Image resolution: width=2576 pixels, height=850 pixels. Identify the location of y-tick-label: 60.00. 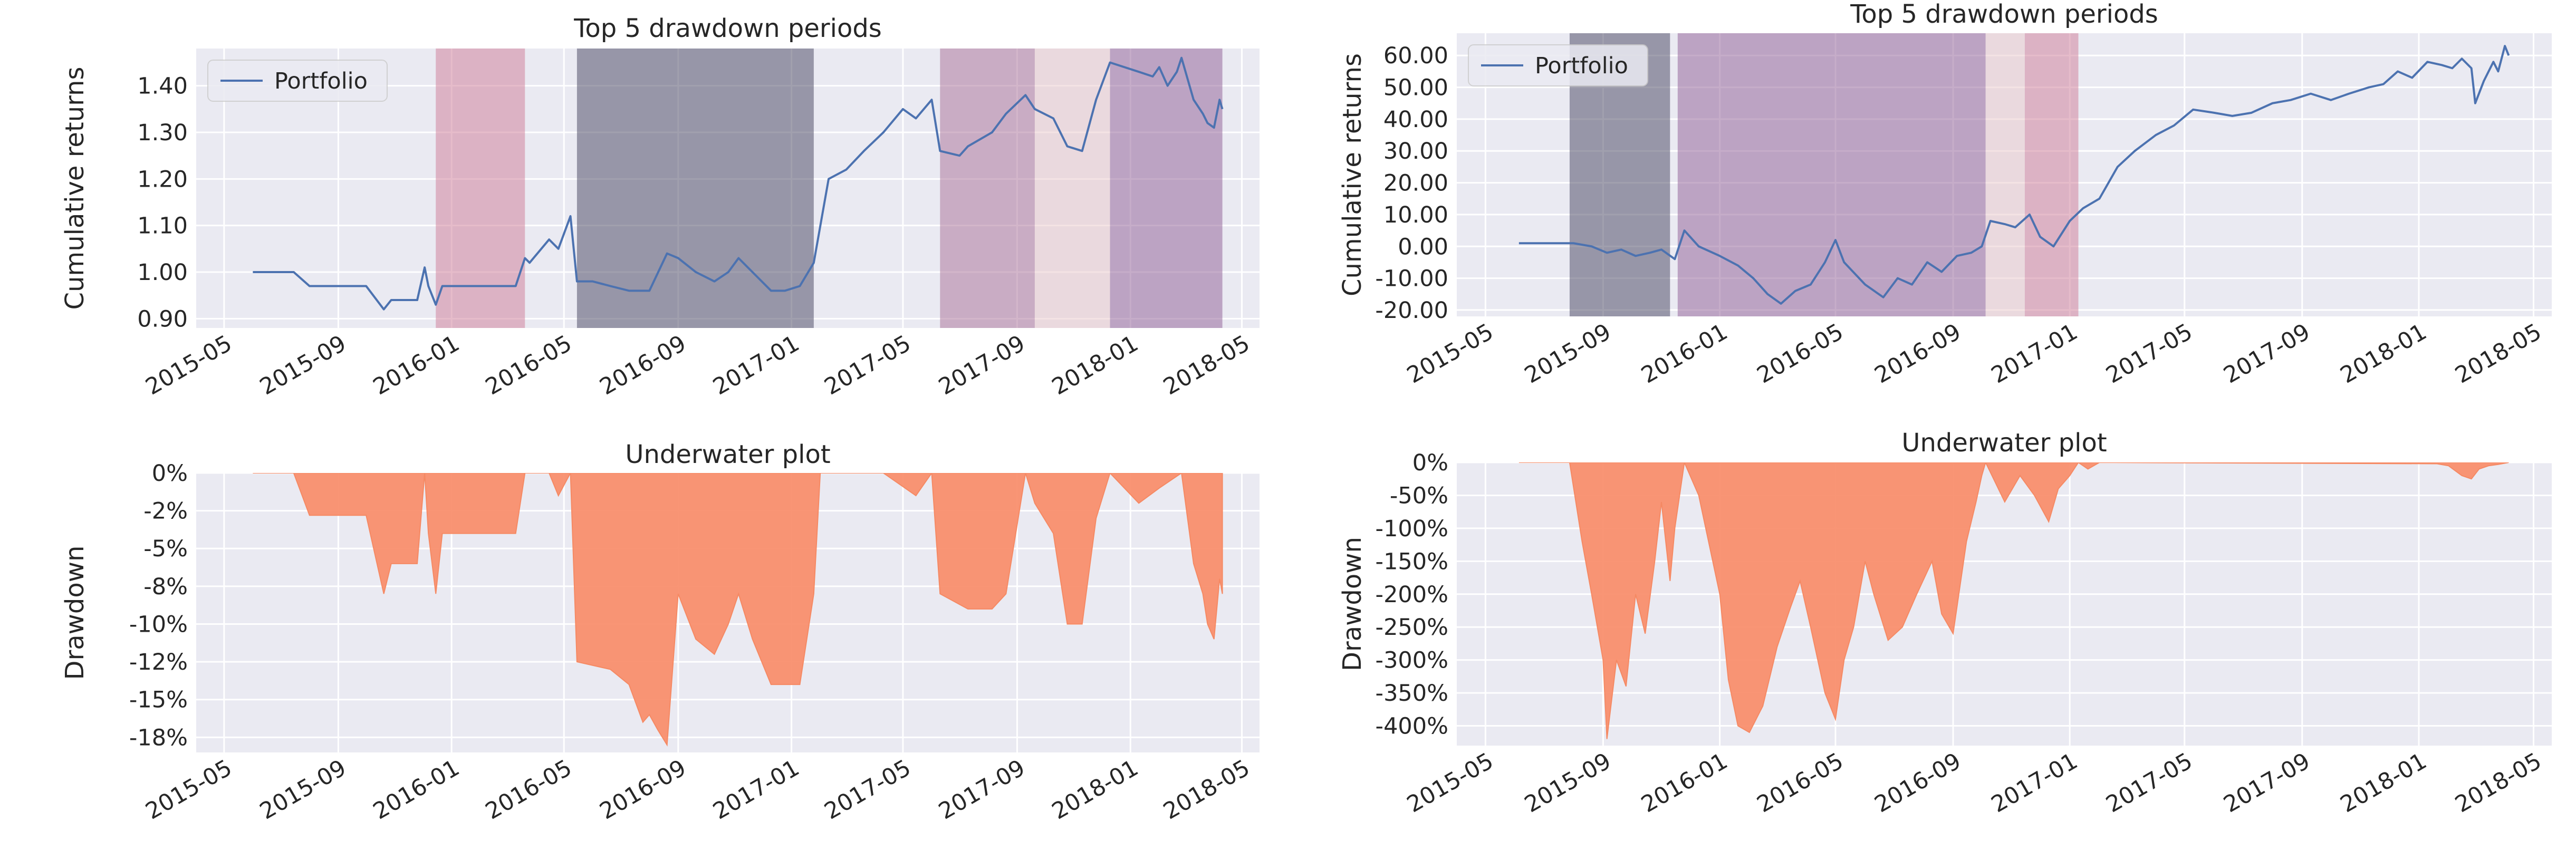
(1416, 56).